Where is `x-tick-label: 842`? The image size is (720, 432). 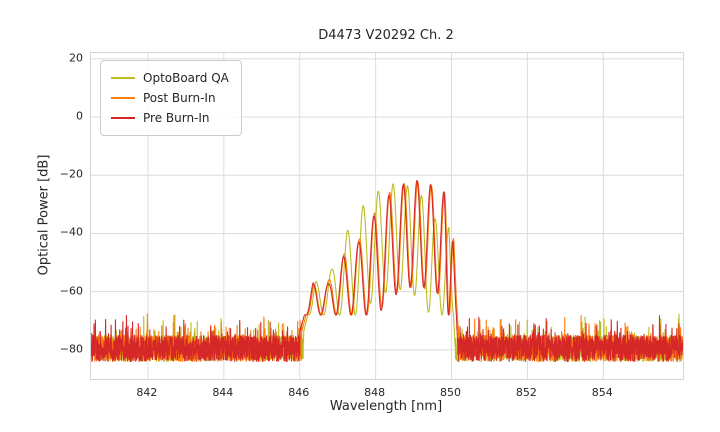
x-tick-label: 842 is located at coordinates (147, 392).